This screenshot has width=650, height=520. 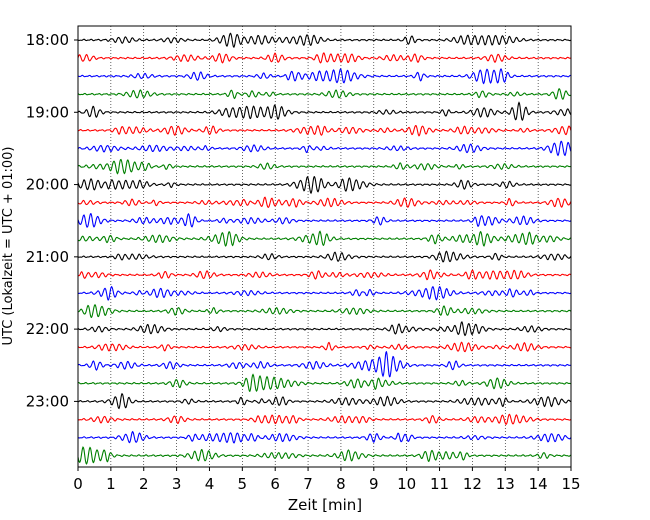 I want to click on x-tick-label: 10, so click(x=406, y=484).